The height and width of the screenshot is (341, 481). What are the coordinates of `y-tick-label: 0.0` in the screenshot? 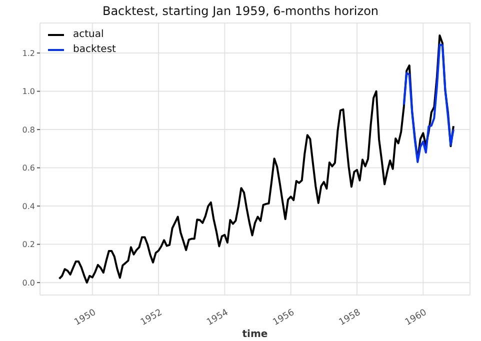 It's located at (28, 283).